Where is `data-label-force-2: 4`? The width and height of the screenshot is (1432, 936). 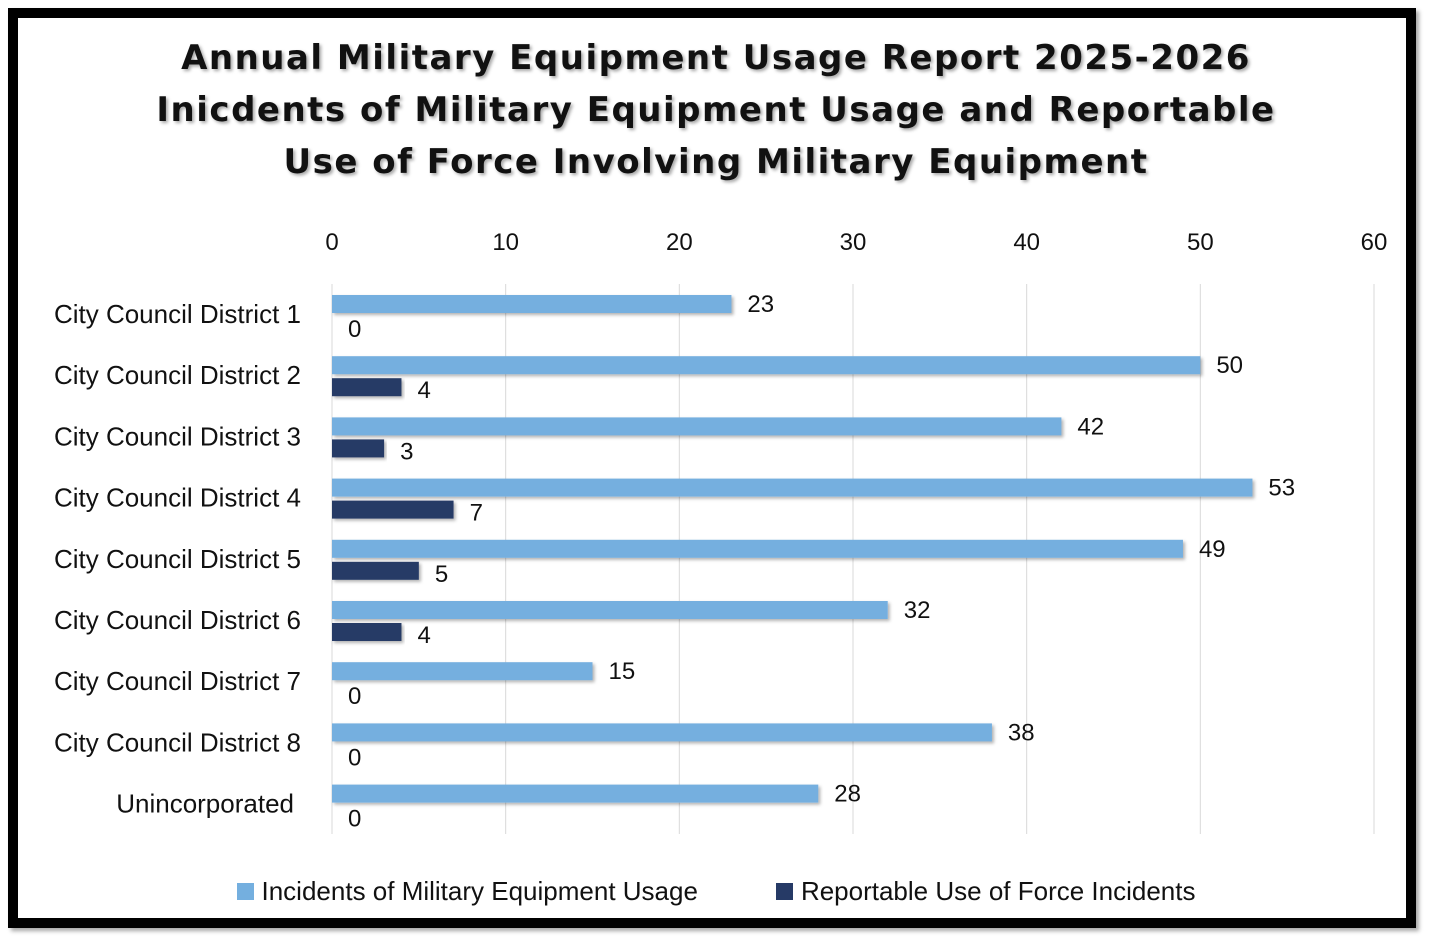 data-label-force-2: 4 is located at coordinates (423, 390).